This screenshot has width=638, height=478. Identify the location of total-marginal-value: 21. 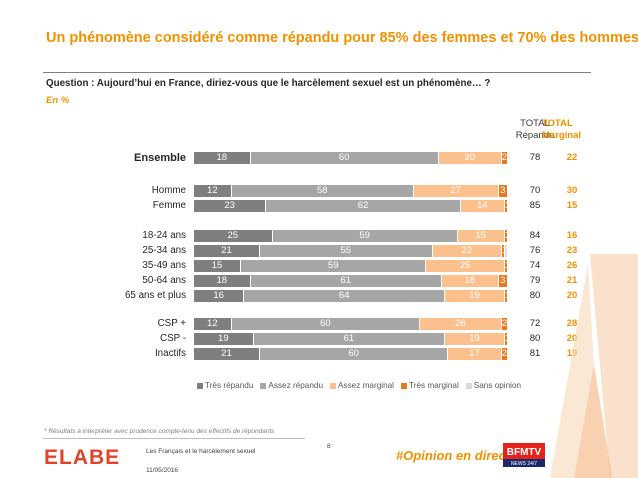
(572, 280).